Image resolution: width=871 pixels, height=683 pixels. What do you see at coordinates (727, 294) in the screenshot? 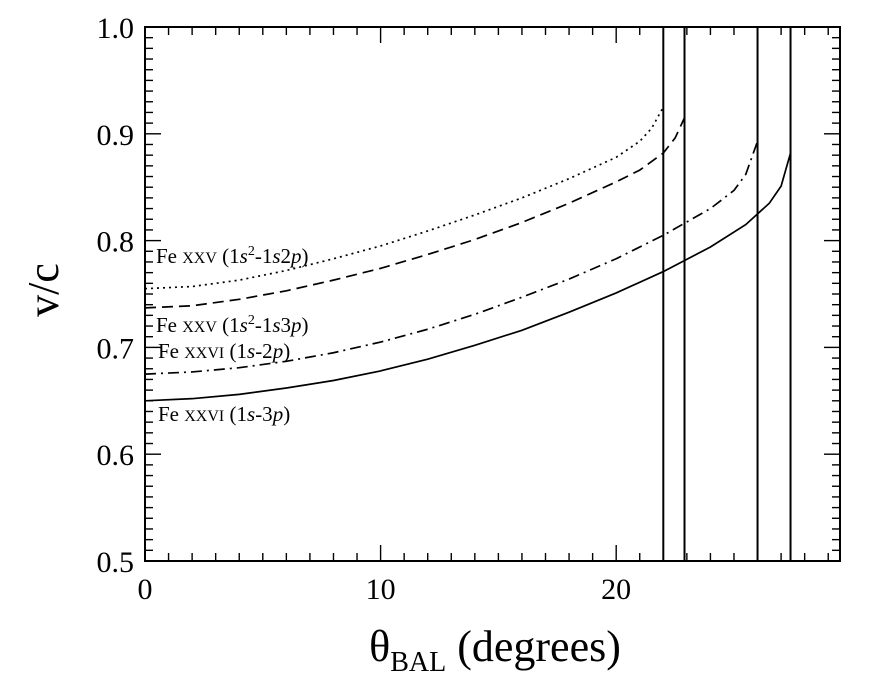
I see `vertical-lines` at bounding box center [727, 294].